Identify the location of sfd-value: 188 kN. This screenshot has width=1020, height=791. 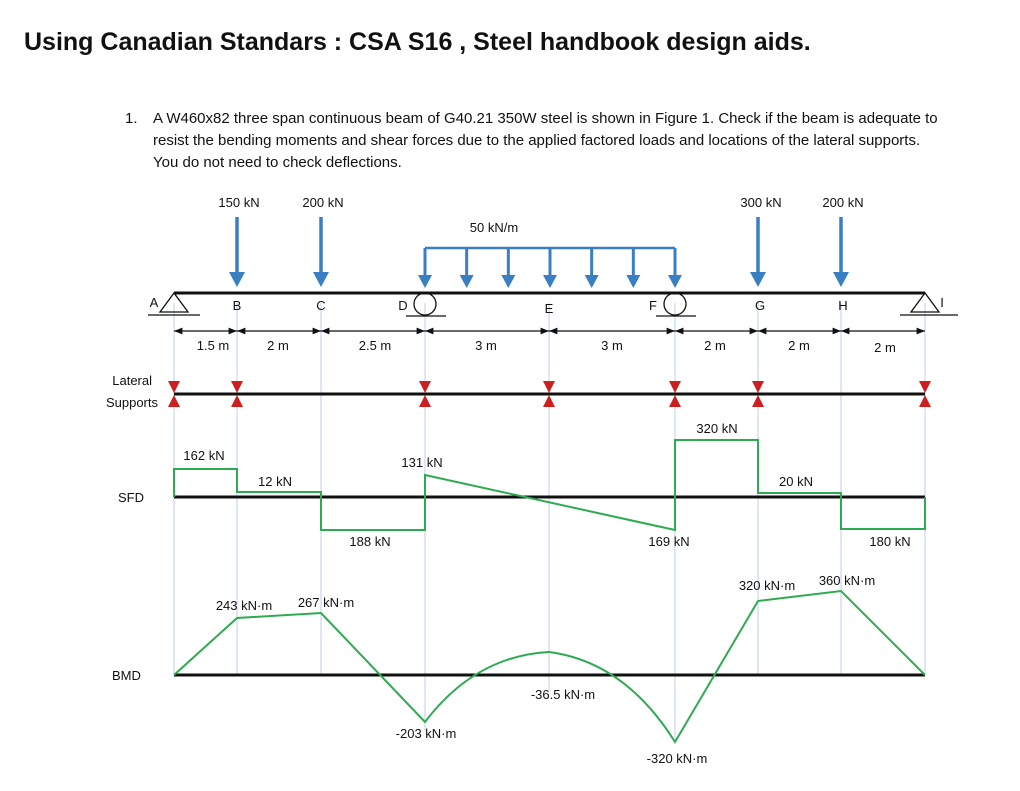
(369, 541).